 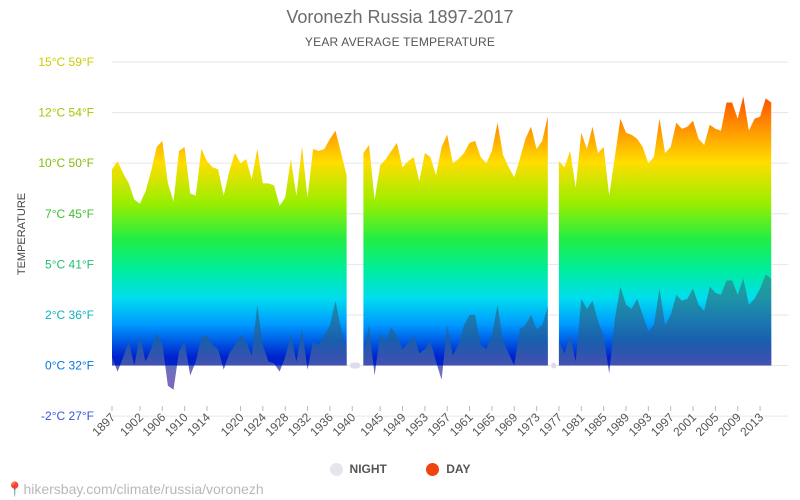 I want to click on x-tick-label: 1957, so click(x=439, y=424).